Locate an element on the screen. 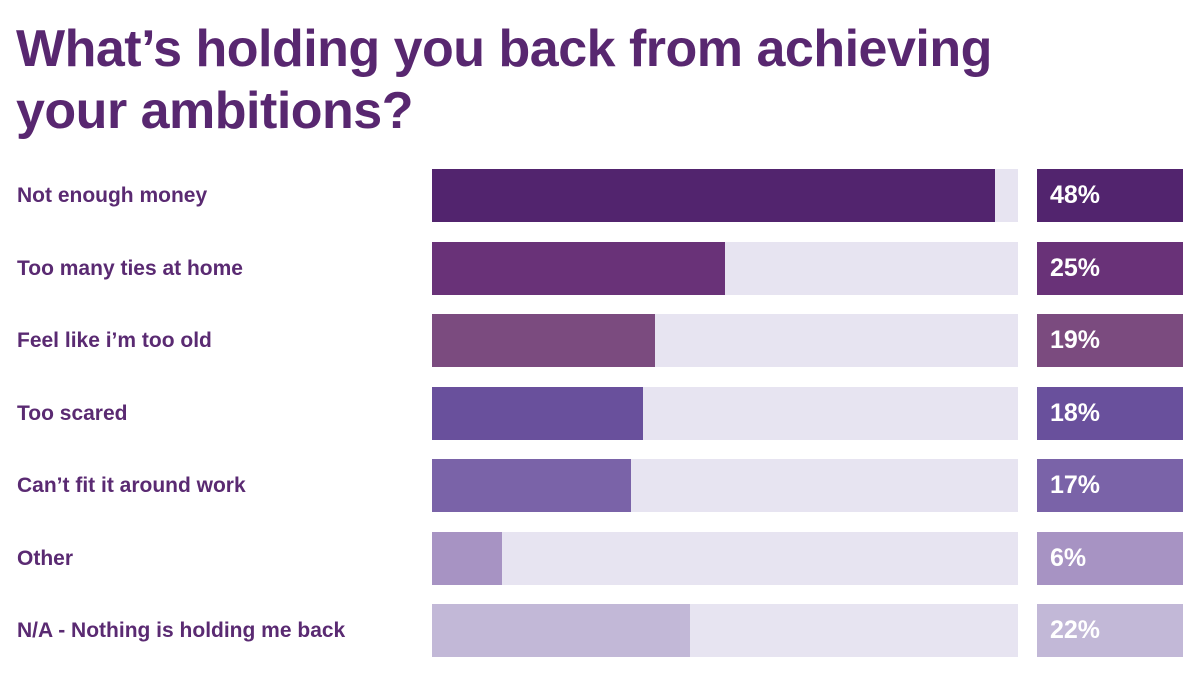 The height and width of the screenshot is (675, 1200). bar-row: Other 6% is located at coordinates (600, 558).